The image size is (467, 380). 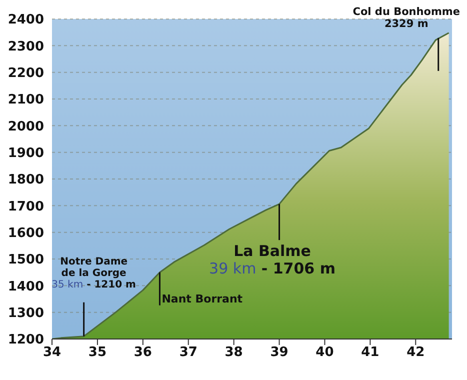 What do you see at coordinates (26, 233) in the screenshot?
I see `y-tick-label: 1600` at bounding box center [26, 233].